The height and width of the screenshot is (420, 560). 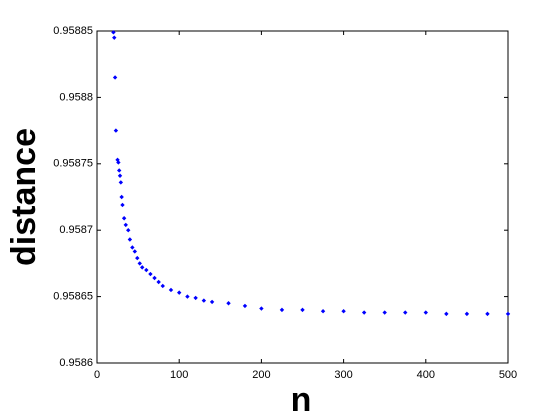 What do you see at coordinates (76, 363) in the screenshot?
I see `y-tick-label: 0.9586` at bounding box center [76, 363].